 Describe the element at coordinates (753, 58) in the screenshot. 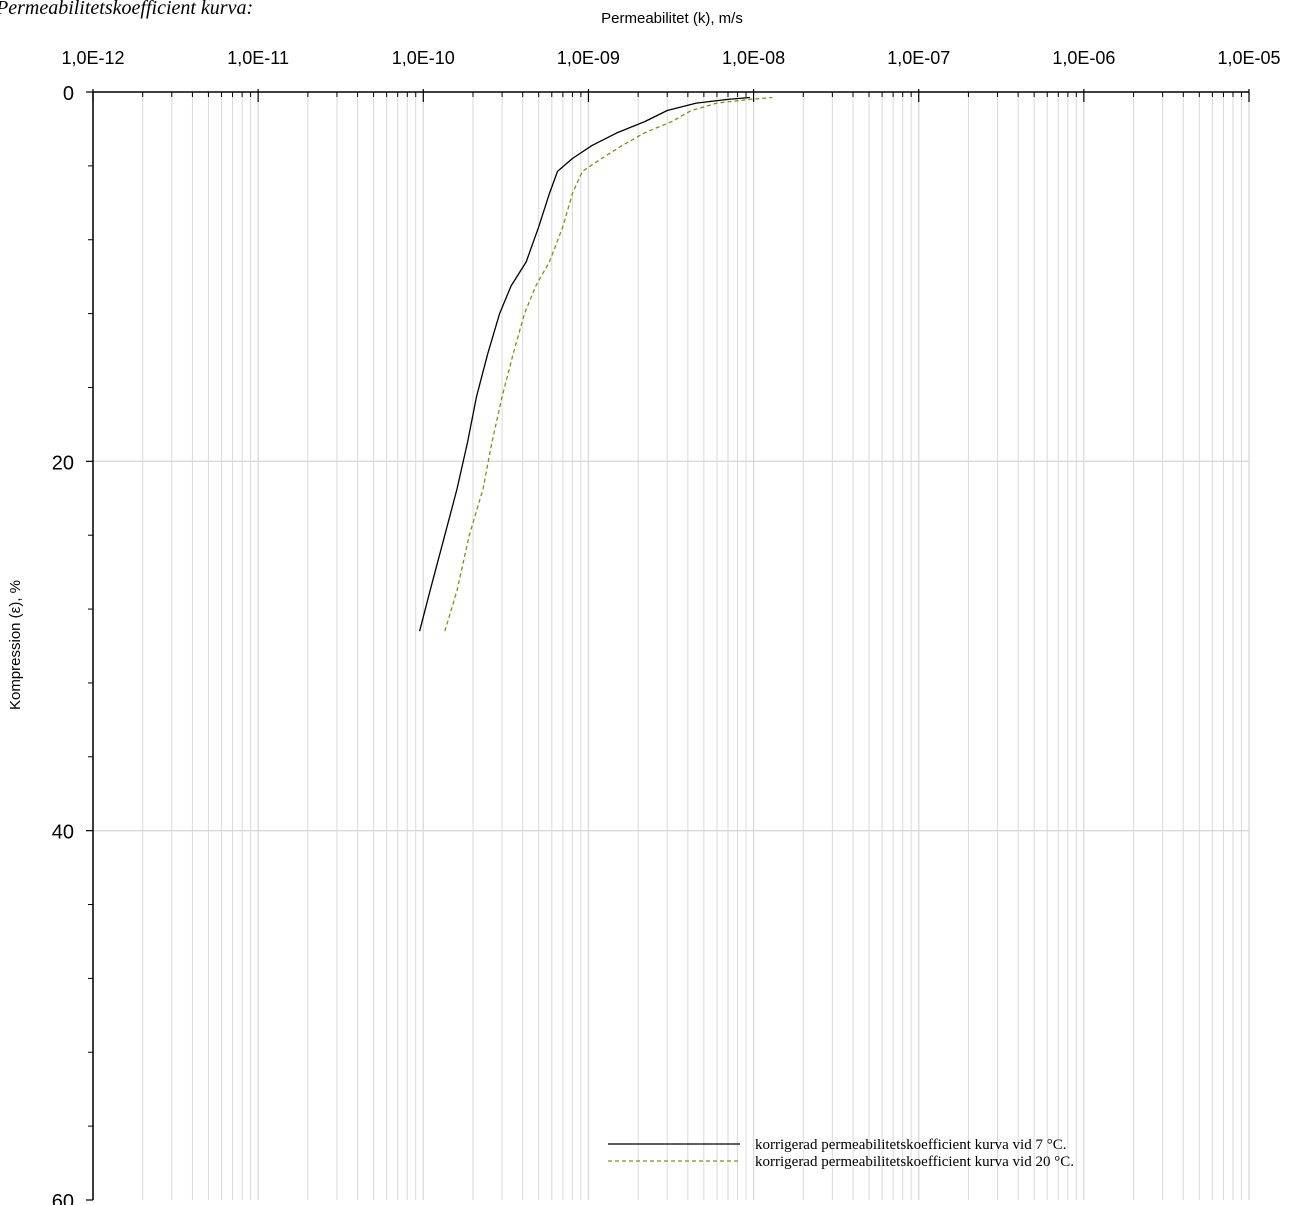

I see `x-tick-label: 1,0E-08` at that location.